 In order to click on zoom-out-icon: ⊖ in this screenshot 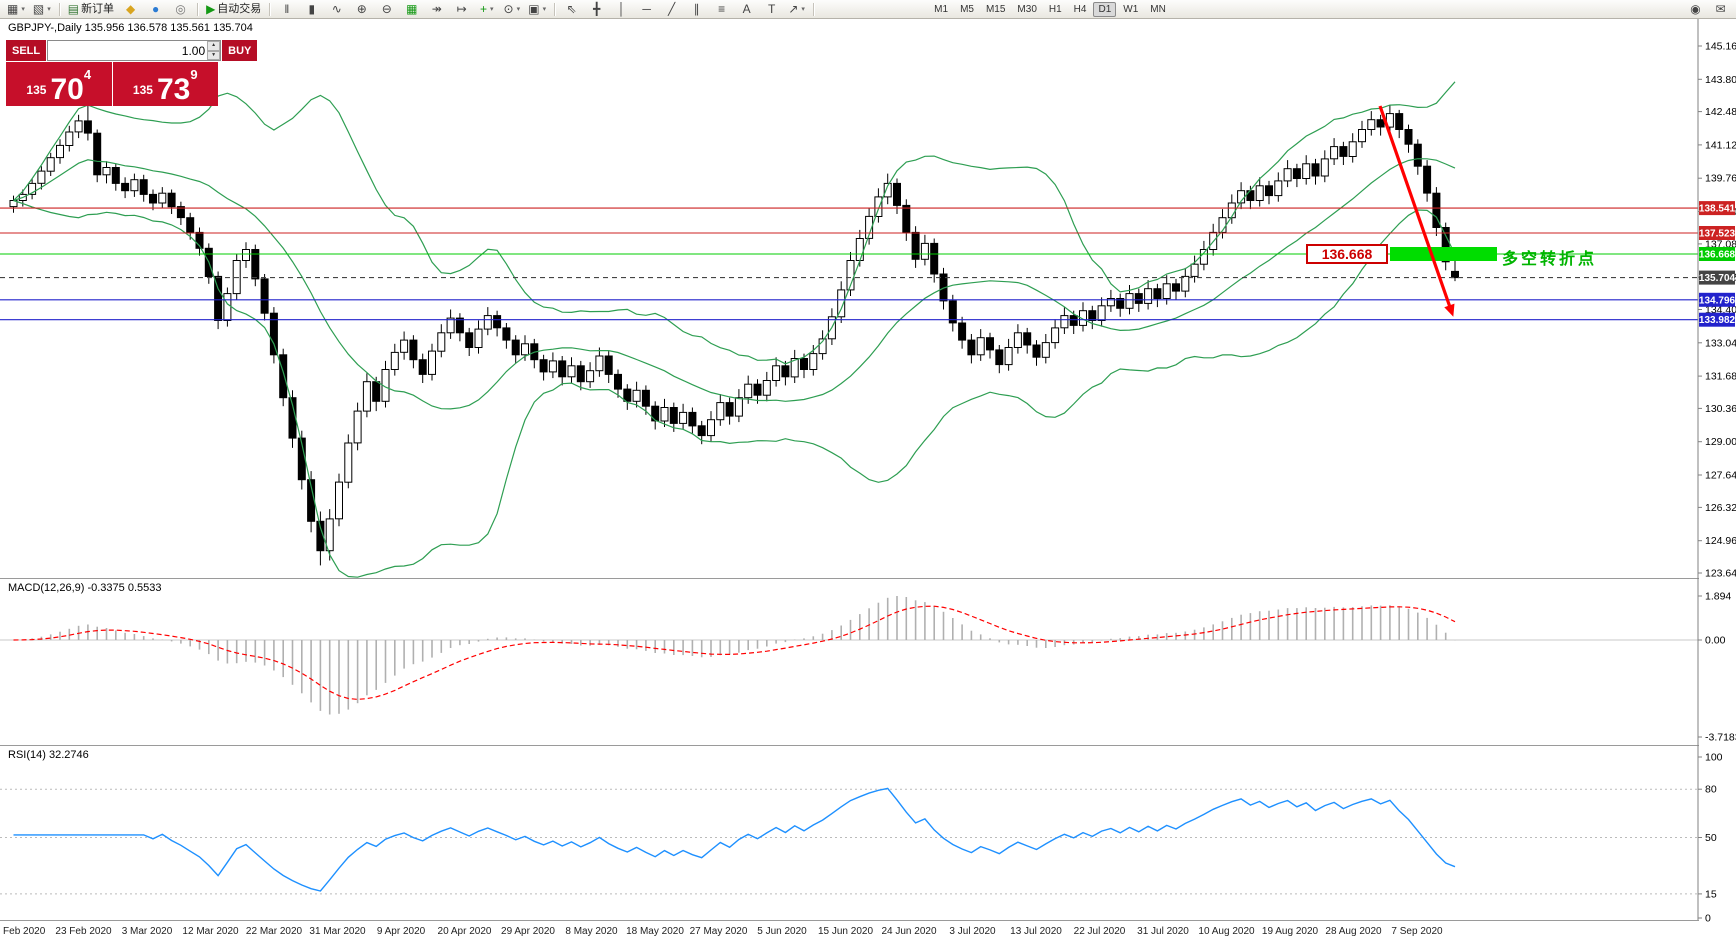, I will do `click(386, 9)`.